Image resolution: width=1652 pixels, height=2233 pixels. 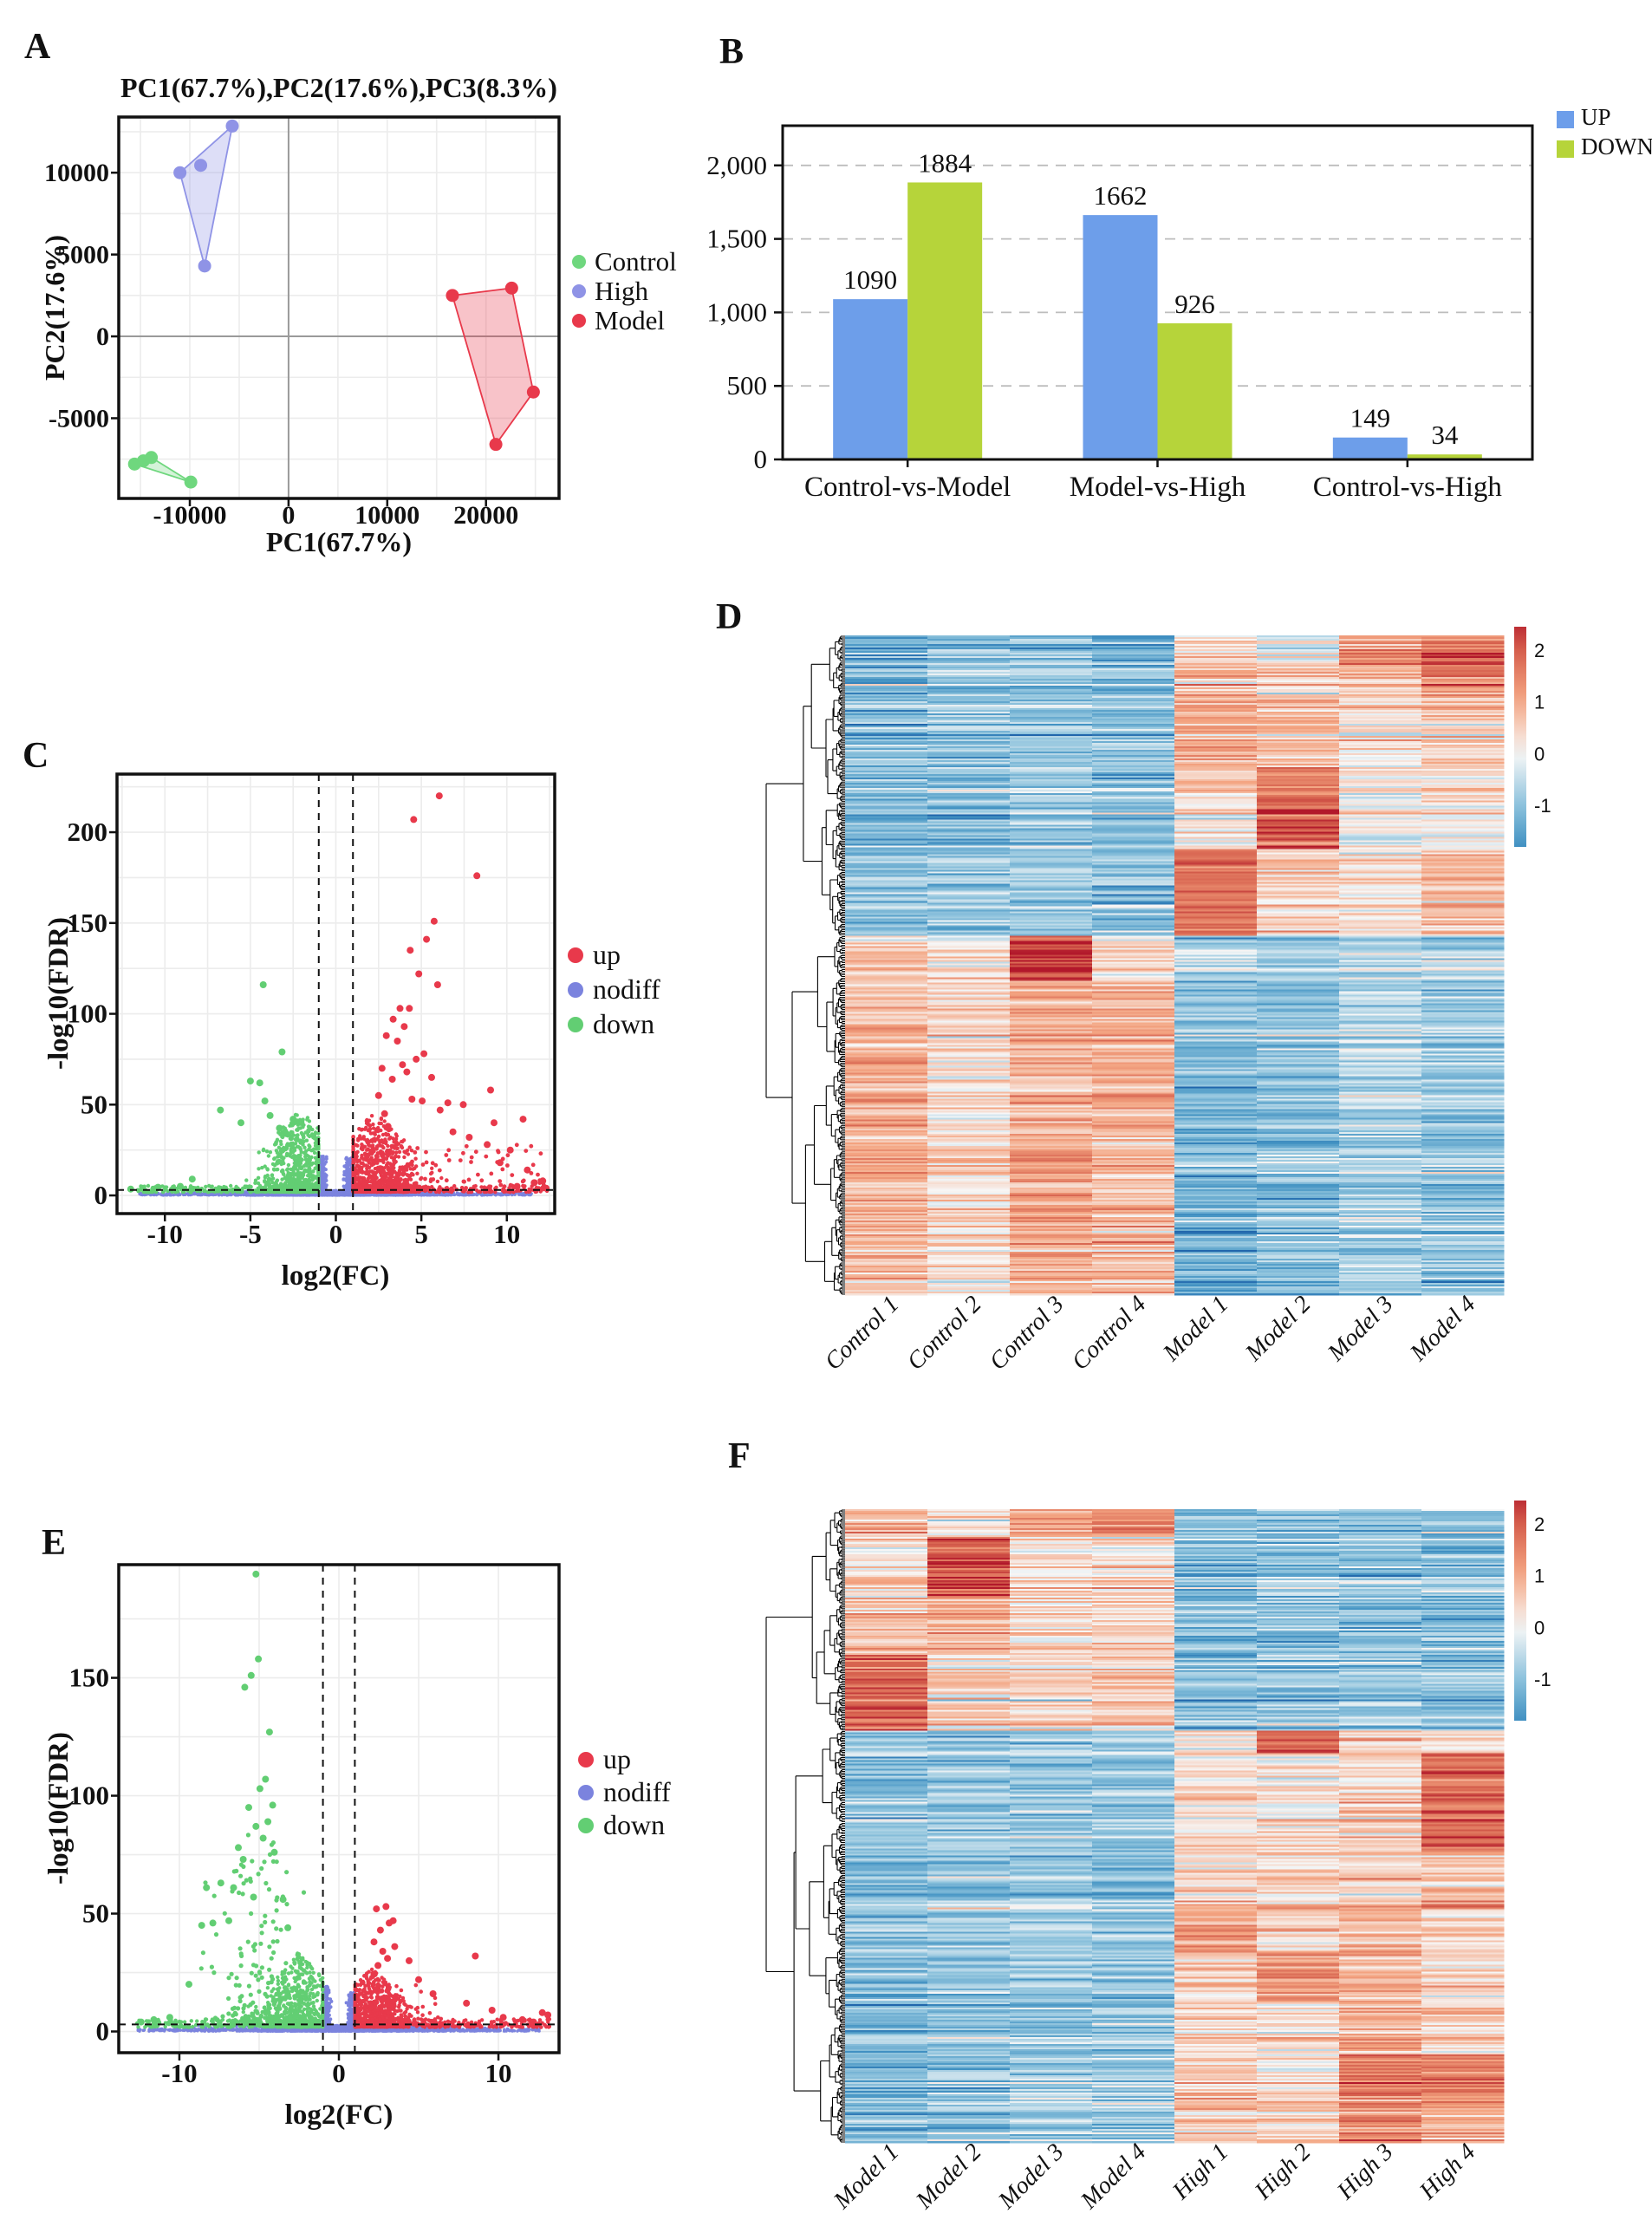 I want to click on panel-f-letter: F, so click(x=739, y=1456).